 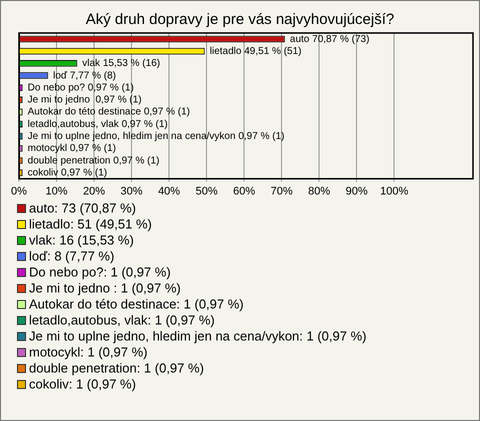 I want to click on x-tick-label: 70%, so click(x=281, y=191).